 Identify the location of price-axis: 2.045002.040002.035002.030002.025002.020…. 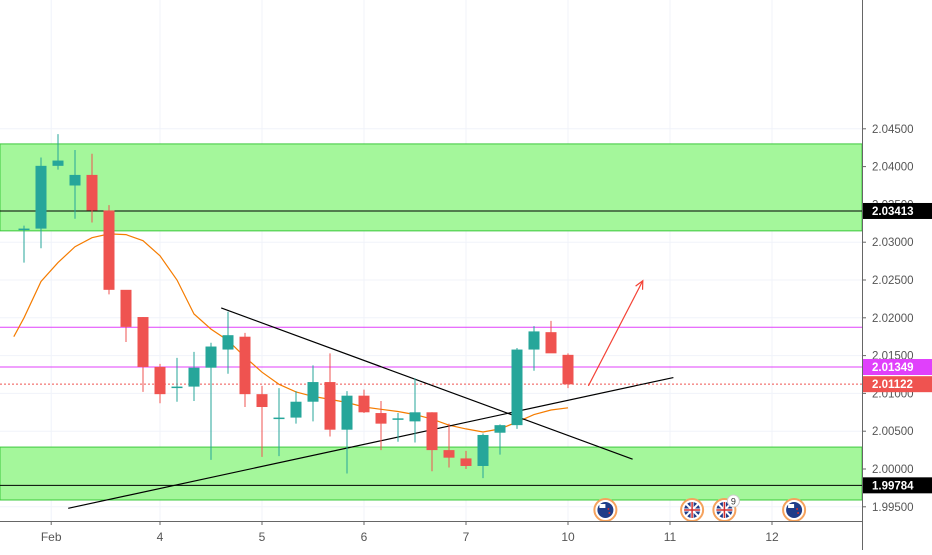
(897, 319).